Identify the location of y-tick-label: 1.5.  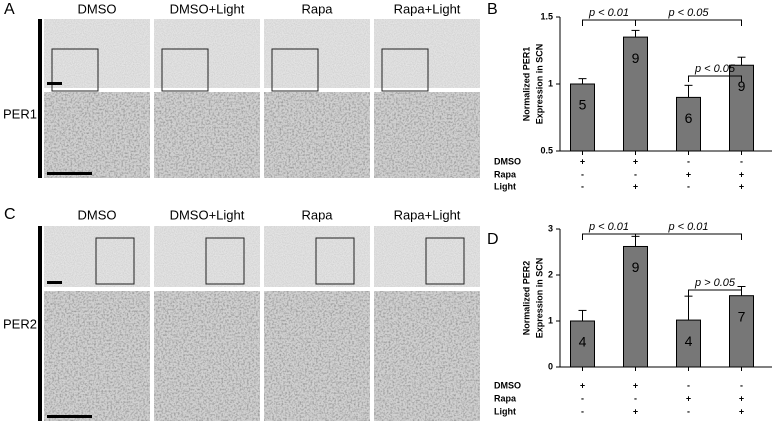
(546, 16).